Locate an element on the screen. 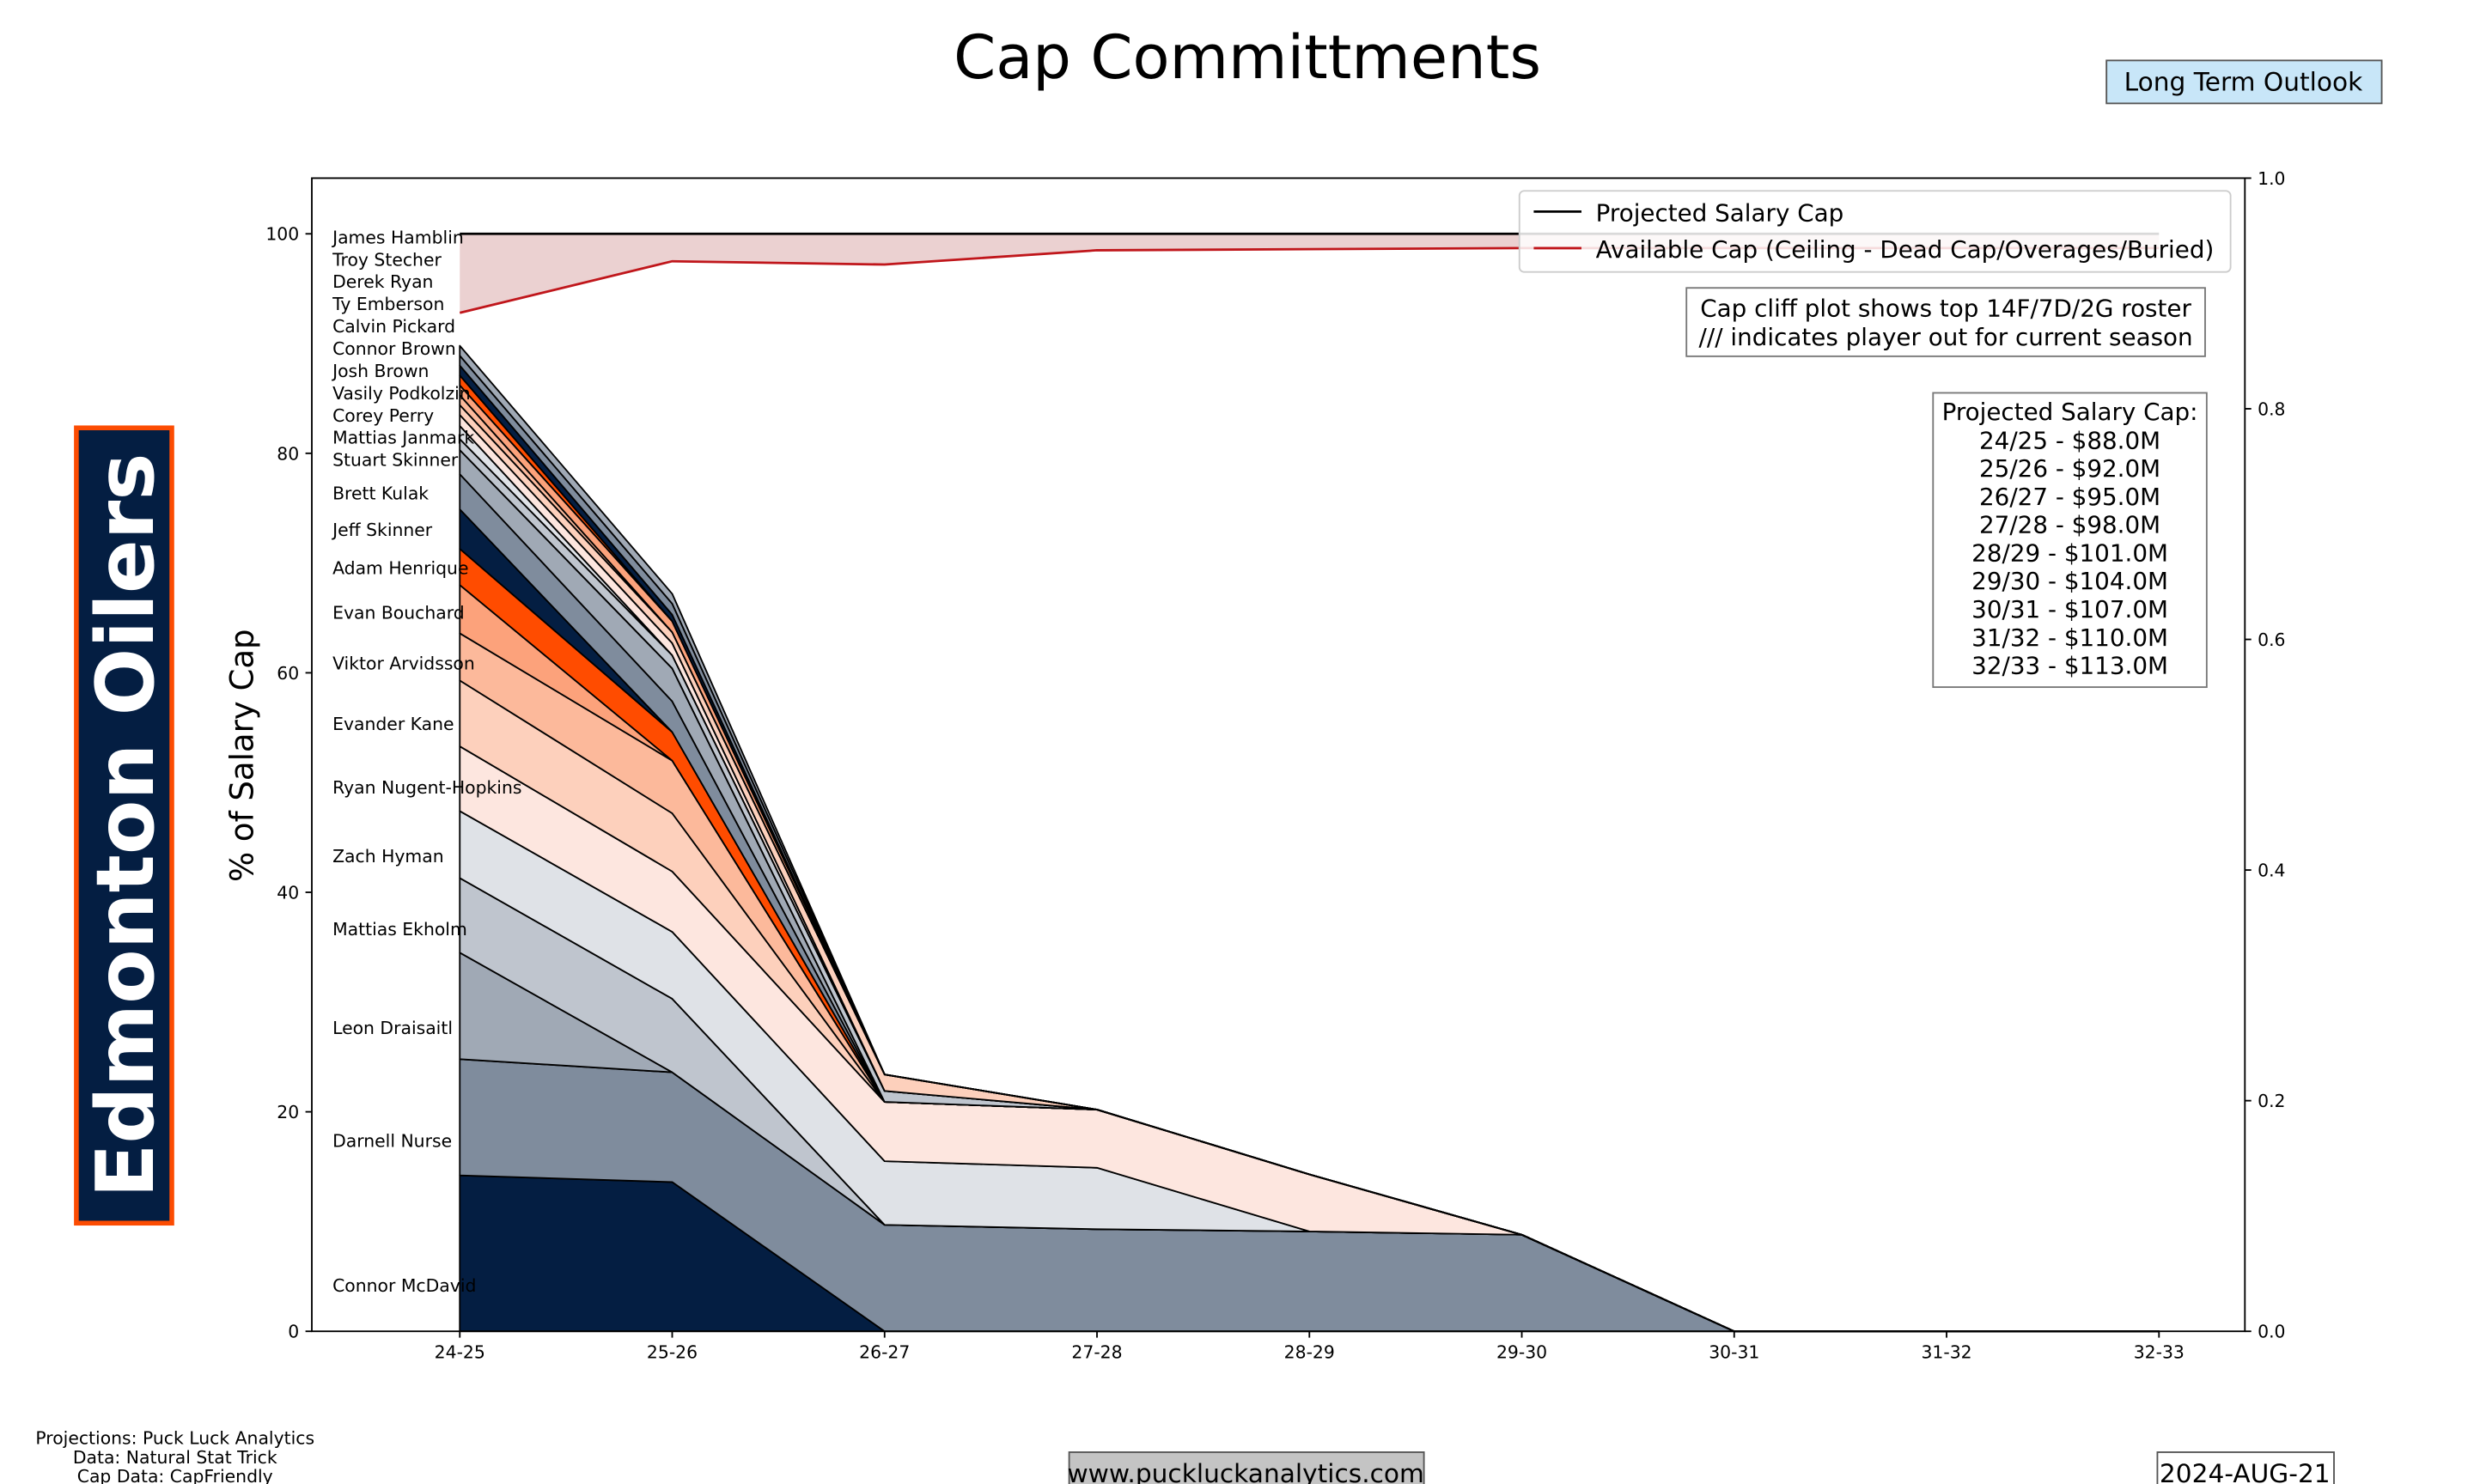 The width and height of the screenshot is (2474, 1484). y2-tick-label: 0.8 is located at coordinates (2271, 408).